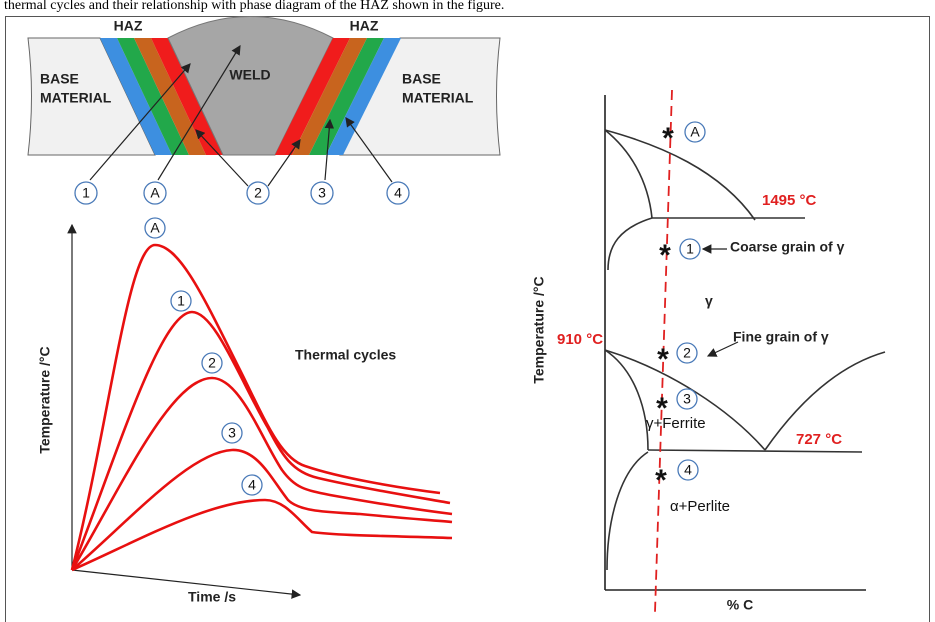  I want to click on region-label: α+Perlite, so click(700, 506).